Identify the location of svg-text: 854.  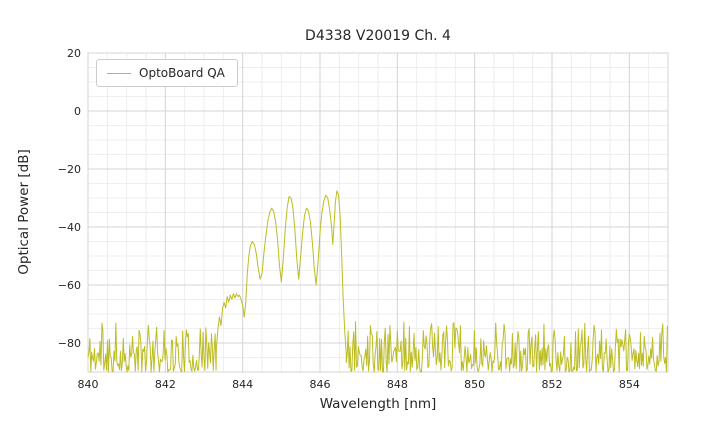
(629, 384).